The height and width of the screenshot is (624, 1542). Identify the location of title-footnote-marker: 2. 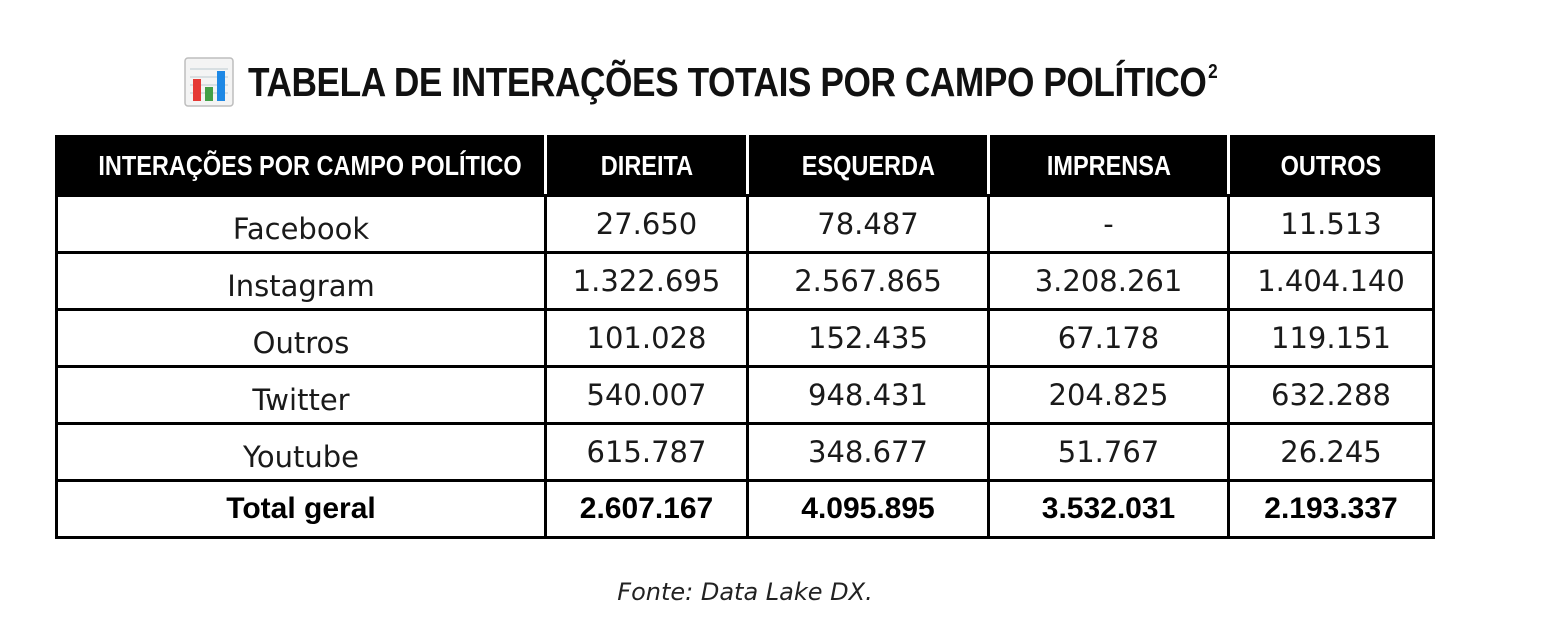
(1213, 71).